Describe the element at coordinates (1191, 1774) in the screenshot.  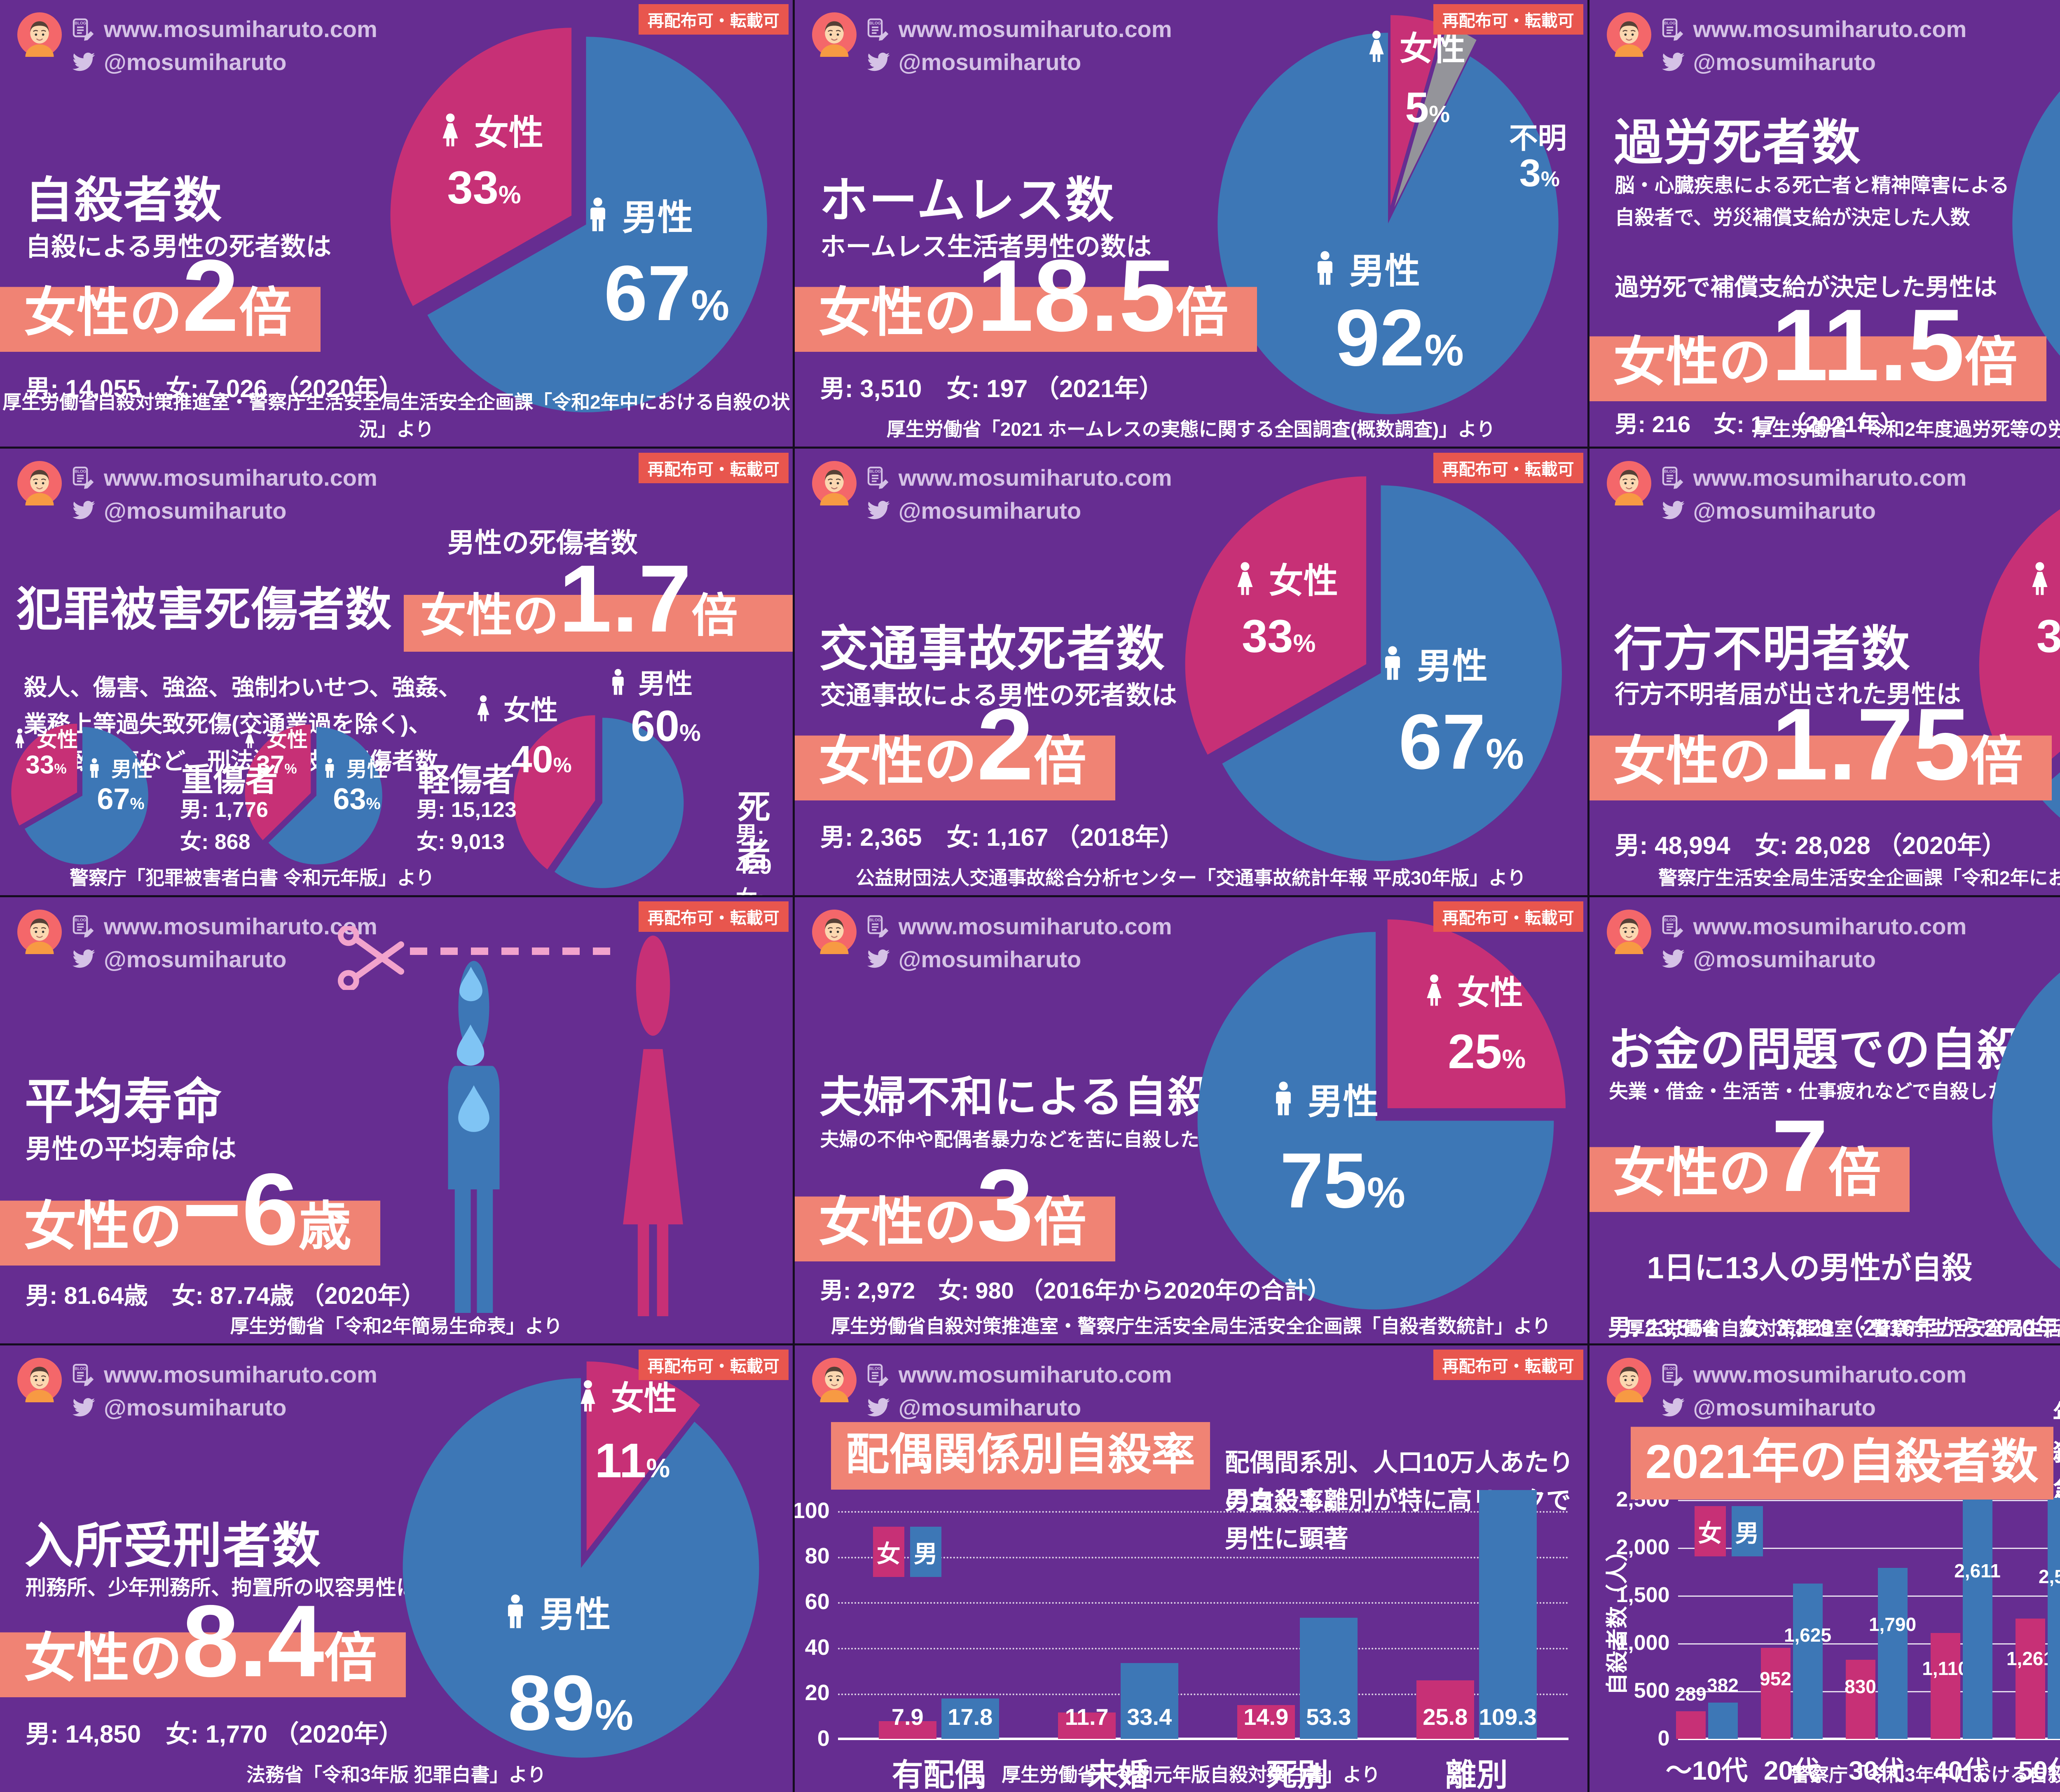
I see `source-note: 厚生労働省「令和元年版自殺対策白書」より` at that location.